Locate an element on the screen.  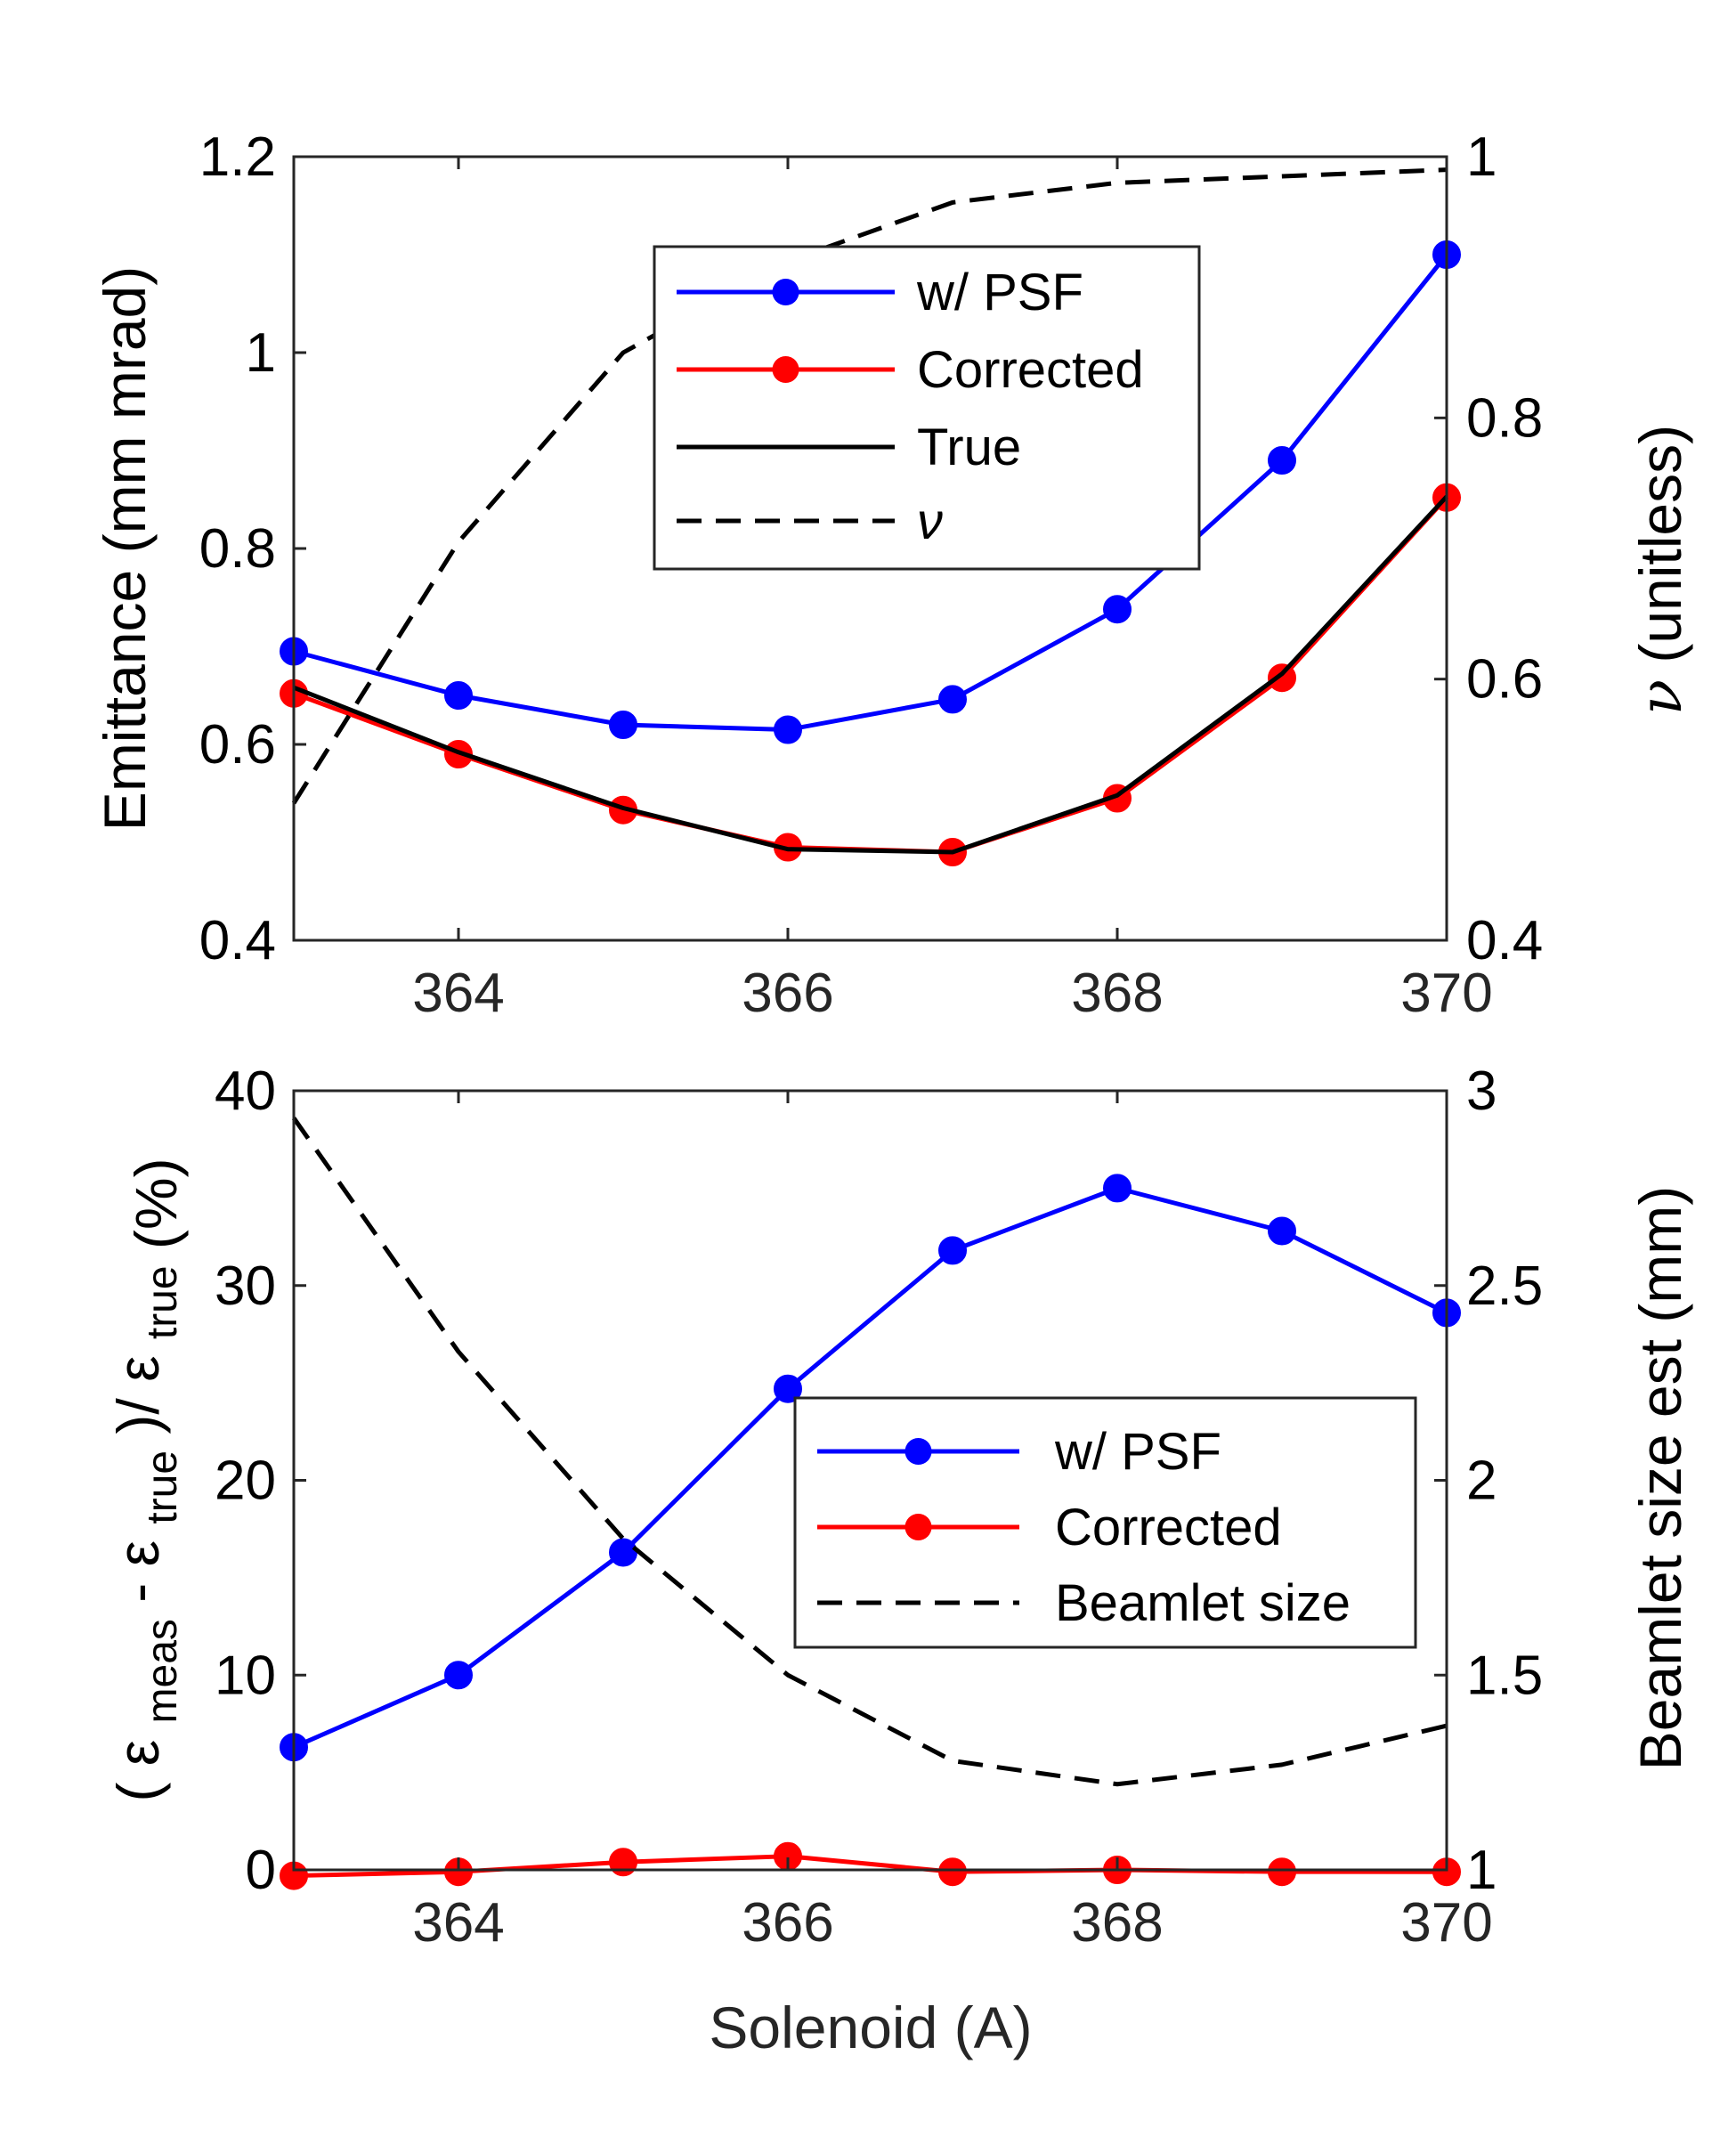
top-plot-xtick-label: 366 is located at coordinates (787, 993).